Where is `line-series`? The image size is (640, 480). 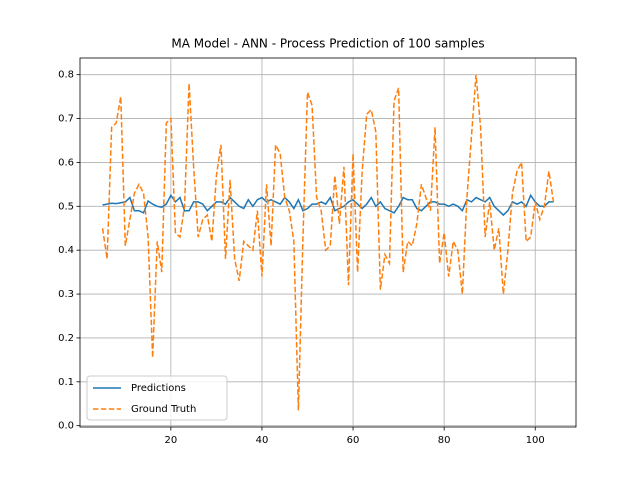 line-series is located at coordinates (328, 205).